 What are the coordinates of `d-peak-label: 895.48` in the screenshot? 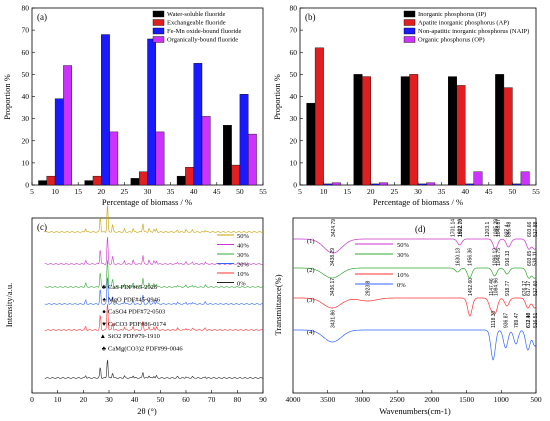 It's located at (510, 229).